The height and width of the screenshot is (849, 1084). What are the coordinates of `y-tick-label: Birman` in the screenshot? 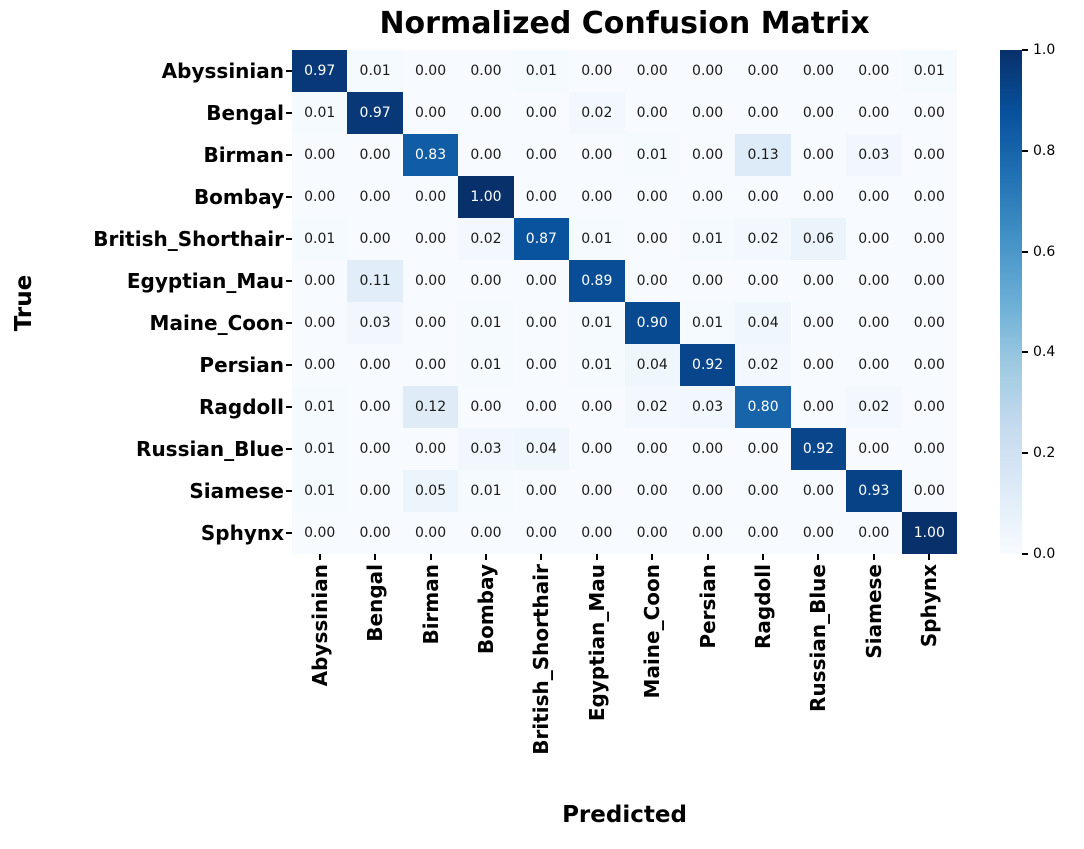 It's located at (243, 155).